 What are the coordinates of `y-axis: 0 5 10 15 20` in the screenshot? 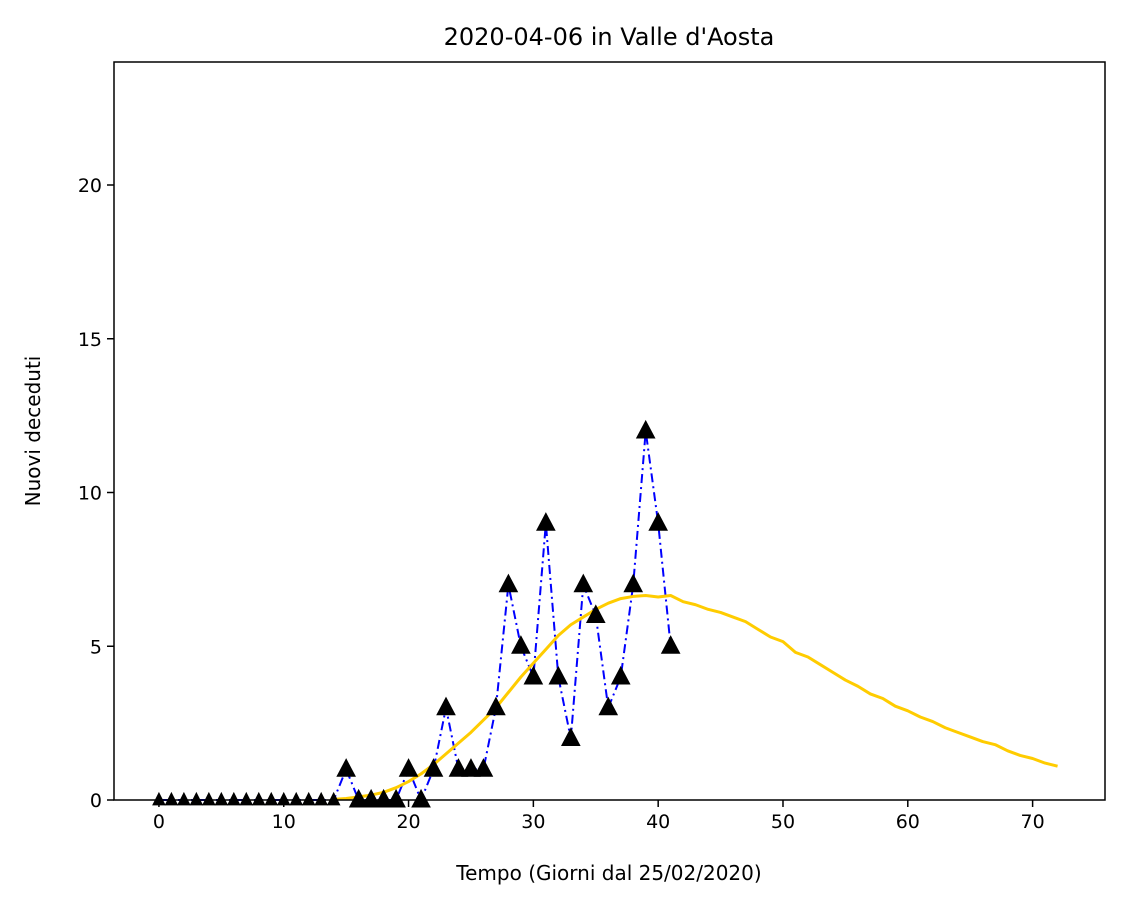 It's located at (96, 493).